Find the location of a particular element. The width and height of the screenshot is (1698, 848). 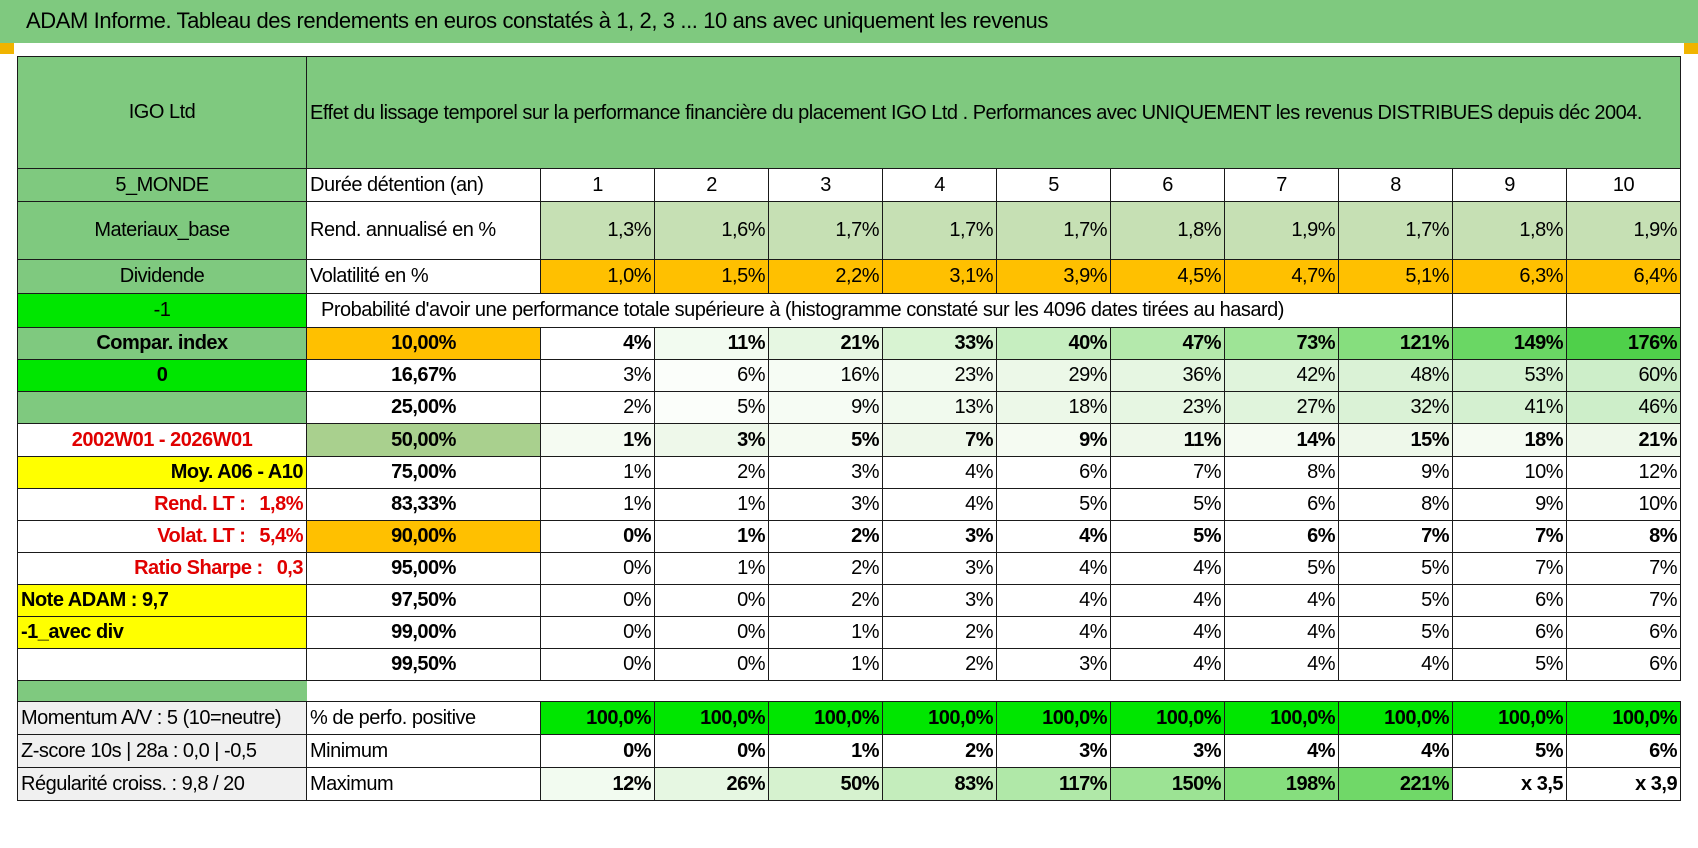

year-cell: 8 is located at coordinates (1395, 185).